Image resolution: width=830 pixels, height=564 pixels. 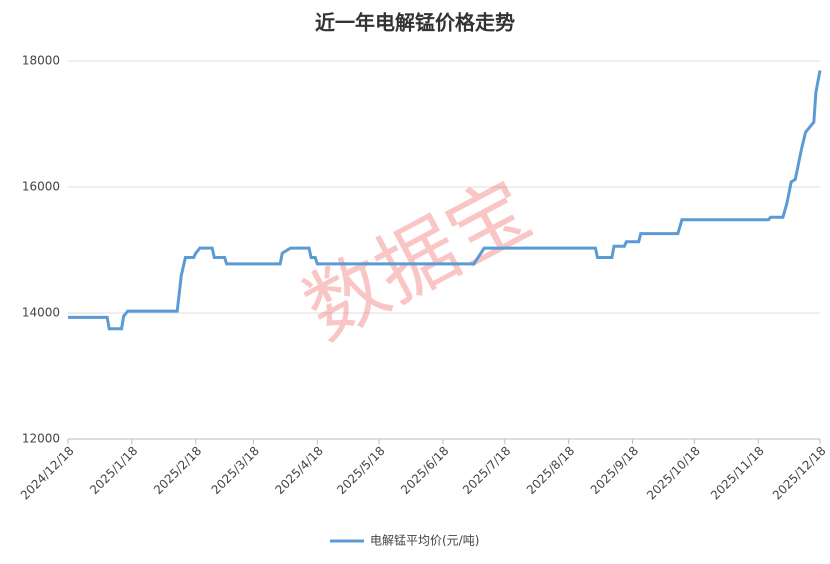 What do you see at coordinates (614, 470) in the screenshot?
I see `x-tick-label: 2025/9/18` at bounding box center [614, 470].